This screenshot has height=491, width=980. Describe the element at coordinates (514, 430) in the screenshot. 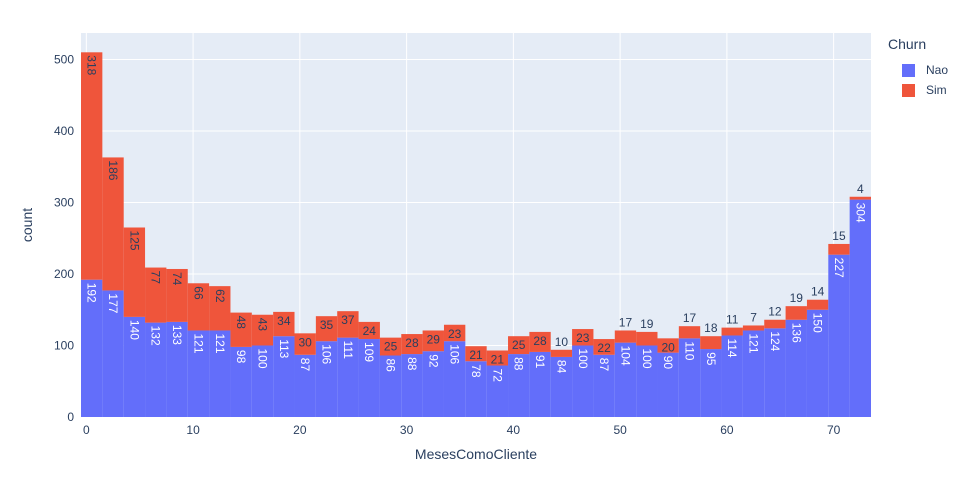

I see `x-tick-label: 40` at that location.